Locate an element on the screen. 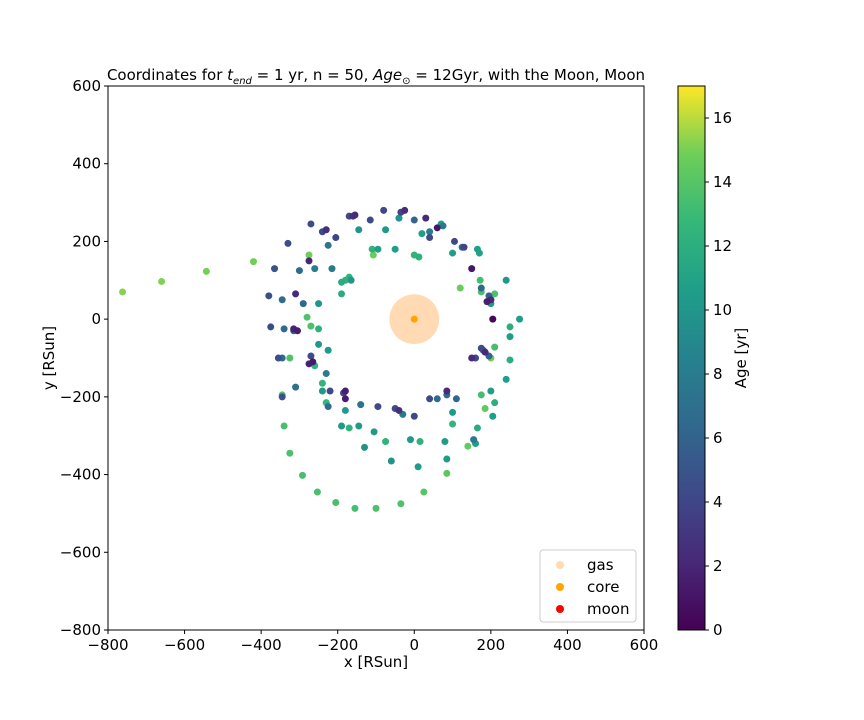 The image size is (864, 720). x-tick-label: 600 is located at coordinates (644, 645).